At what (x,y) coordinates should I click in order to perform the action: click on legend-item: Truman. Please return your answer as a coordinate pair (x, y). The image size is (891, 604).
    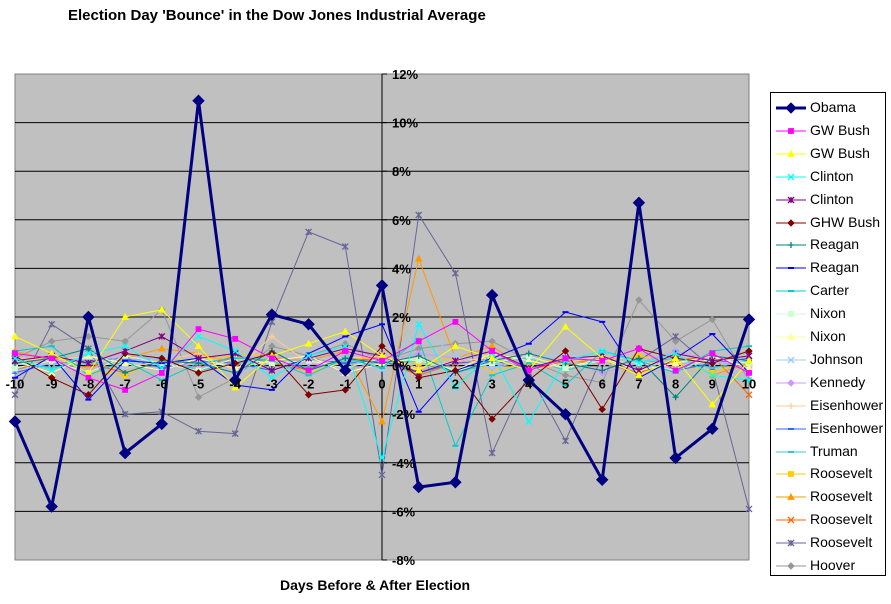
    Looking at the image, I should click on (828, 452).